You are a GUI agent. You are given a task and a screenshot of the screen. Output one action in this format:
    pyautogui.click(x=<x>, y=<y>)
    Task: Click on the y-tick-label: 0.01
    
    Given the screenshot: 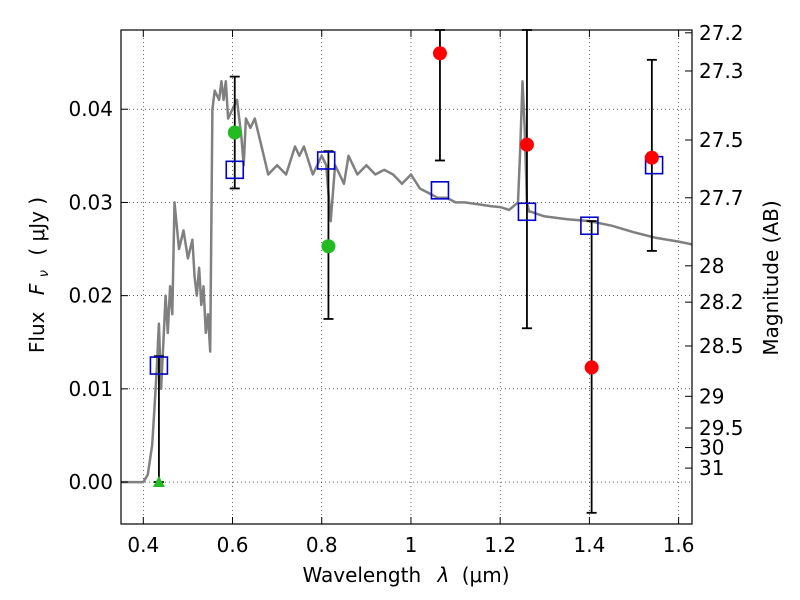 What is the action you would take?
    pyautogui.click(x=90, y=389)
    